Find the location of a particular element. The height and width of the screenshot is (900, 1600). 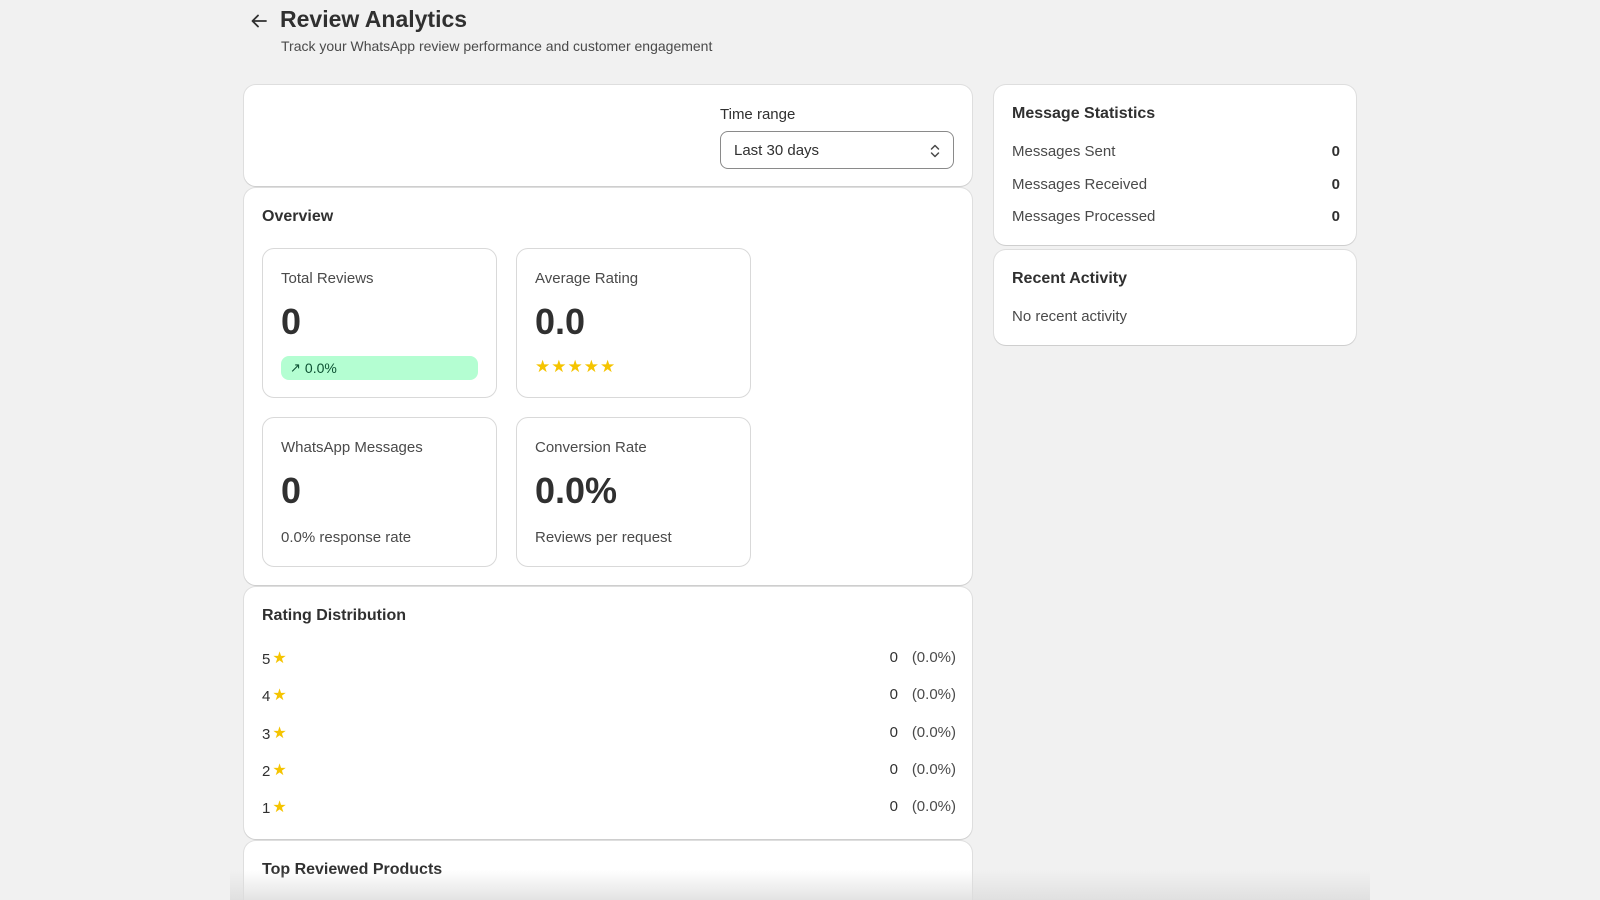

rating-row-1: 1 ★ 0 (0.0%) is located at coordinates (609, 808).